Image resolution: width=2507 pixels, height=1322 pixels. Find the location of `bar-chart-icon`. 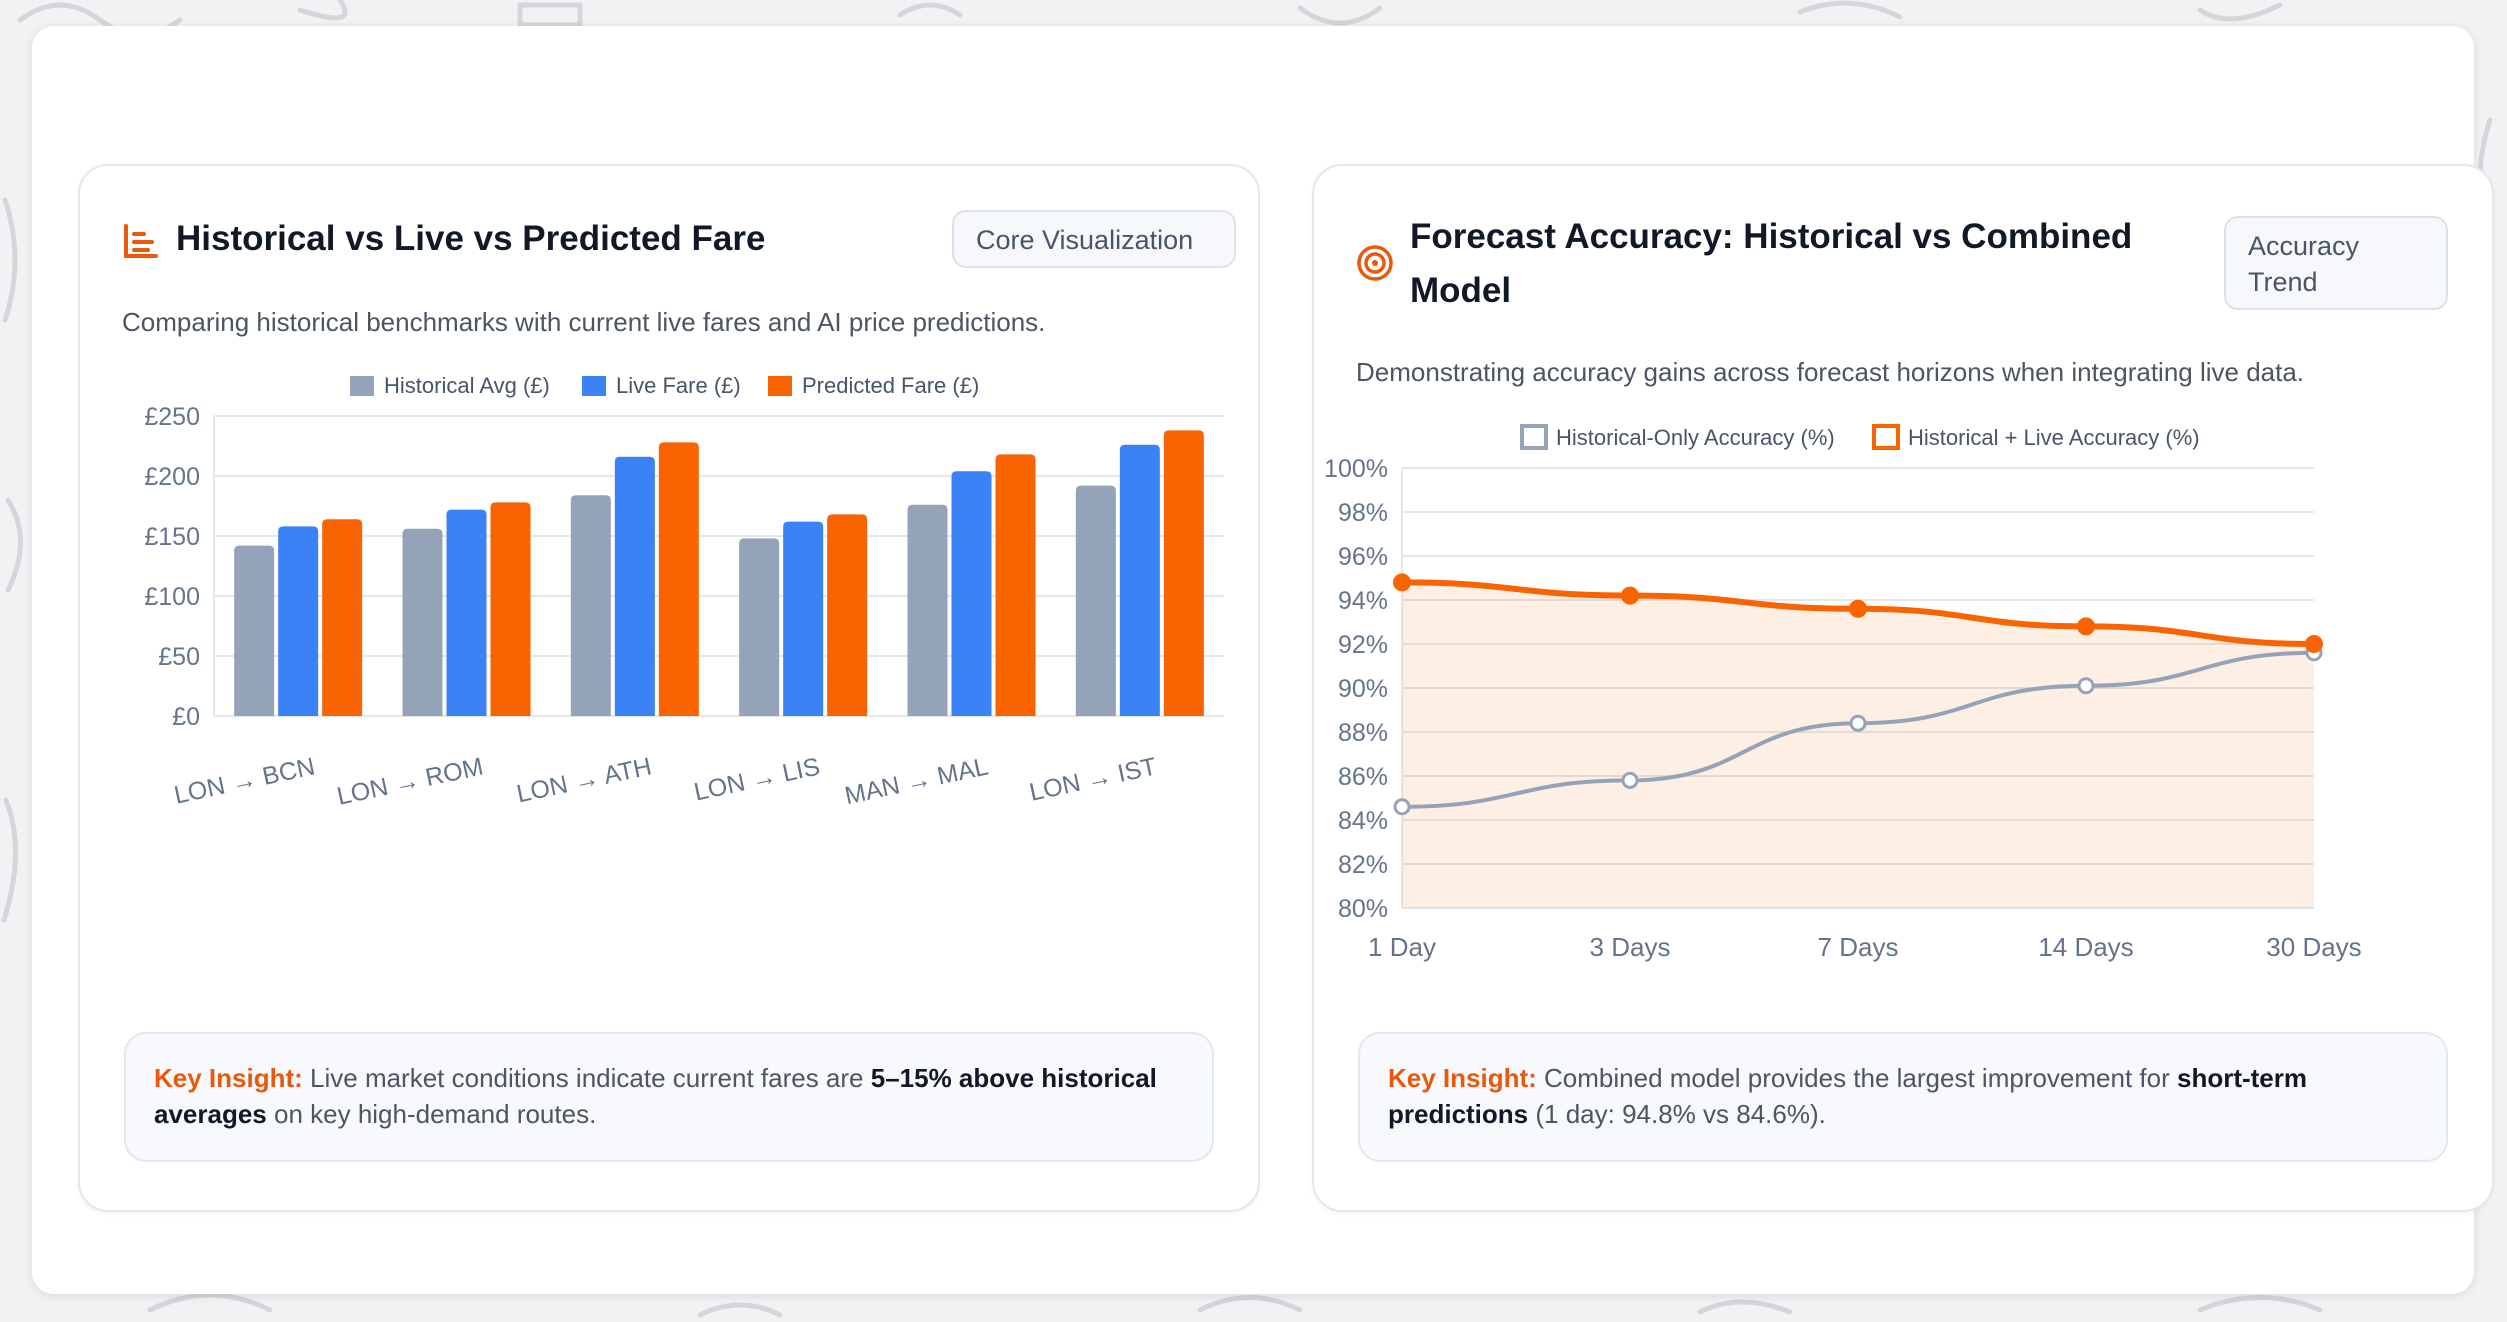

bar-chart-icon is located at coordinates (141, 241).